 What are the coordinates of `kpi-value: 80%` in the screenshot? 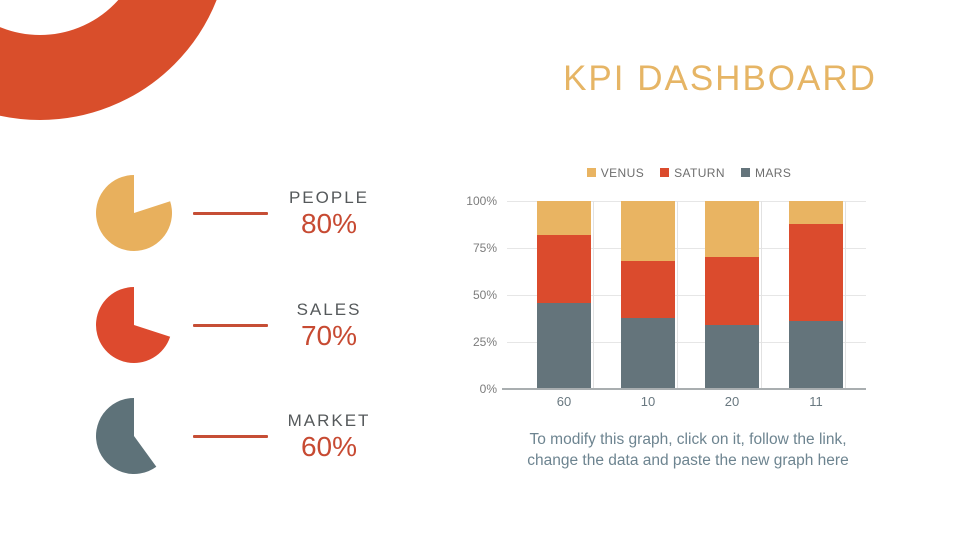 It's located at (329, 223).